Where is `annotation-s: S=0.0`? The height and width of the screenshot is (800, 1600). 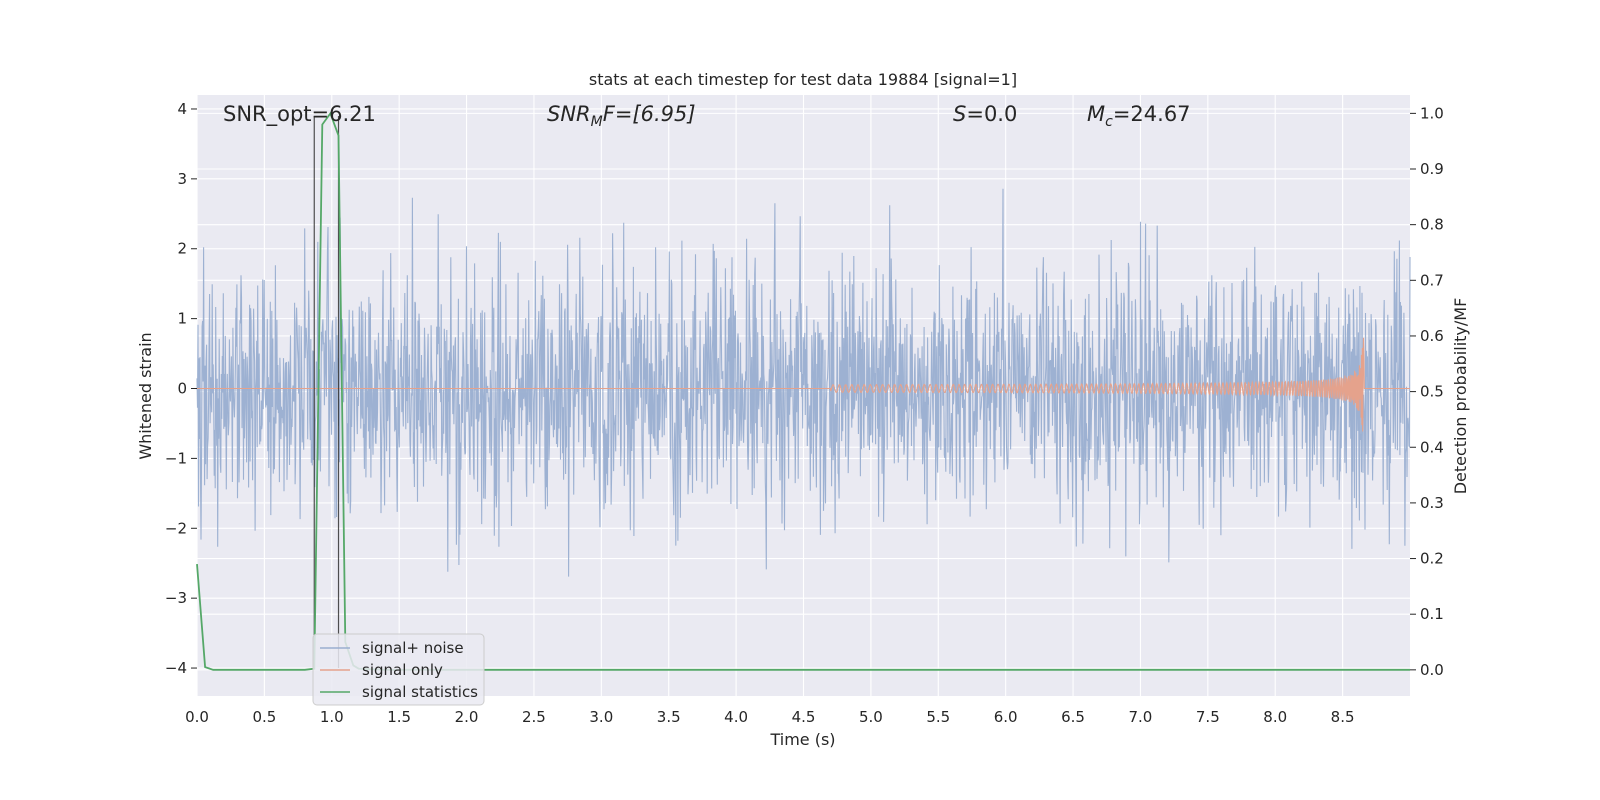 annotation-s: S=0.0 is located at coordinates (985, 114).